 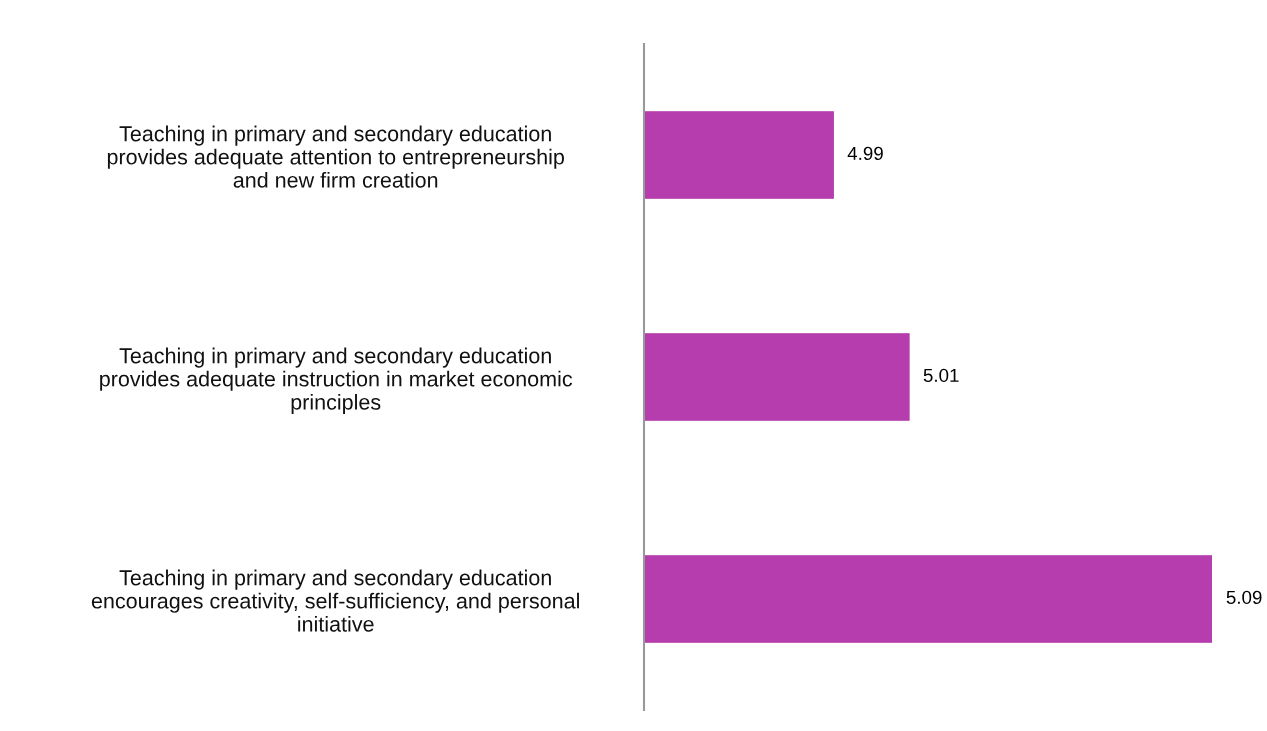 What do you see at coordinates (1244, 597) in the screenshot?
I see `data-label: 5.09` at bounding box center [1244, 597].